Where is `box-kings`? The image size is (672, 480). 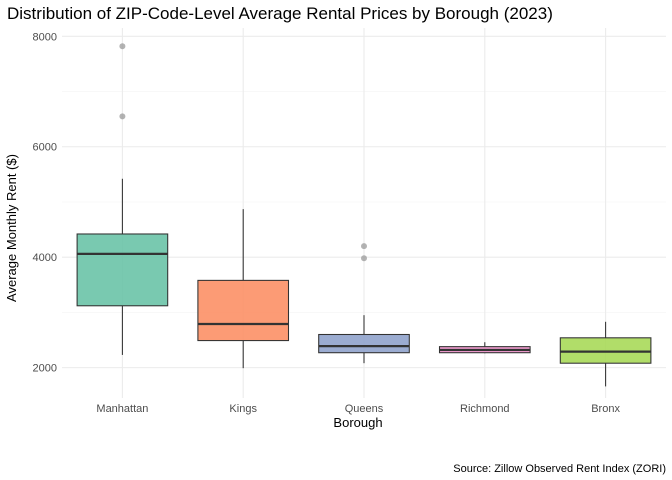
box-kings is located at coordinates (243, 289).